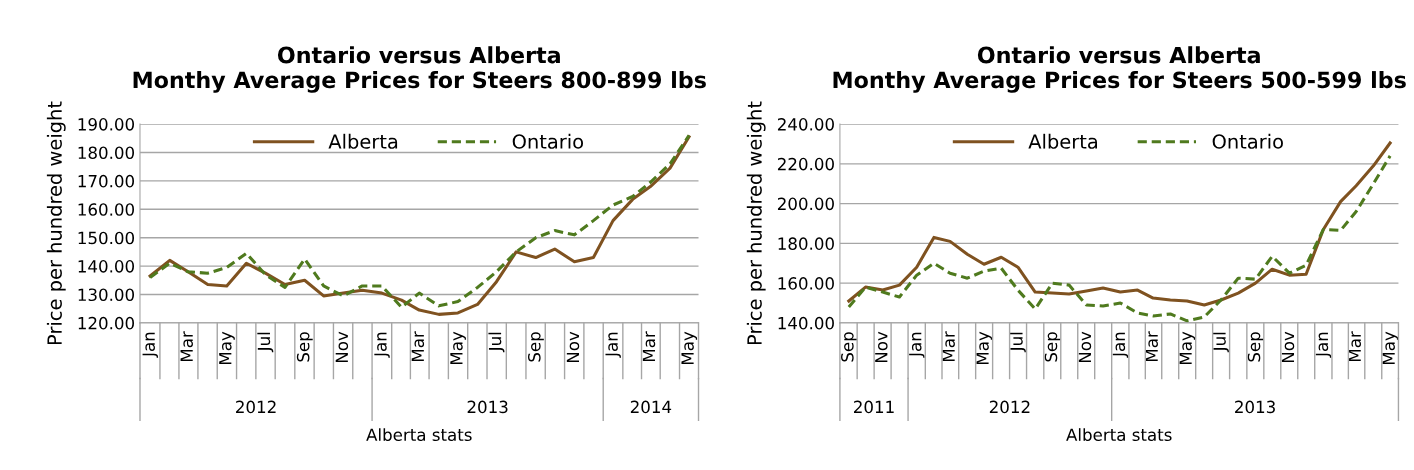 The height and width of the screenshot is (470, 1414). Describe the element at coordinates (106, 181) in the screenshot. I see `y-tick-label: 170.00` at that location.